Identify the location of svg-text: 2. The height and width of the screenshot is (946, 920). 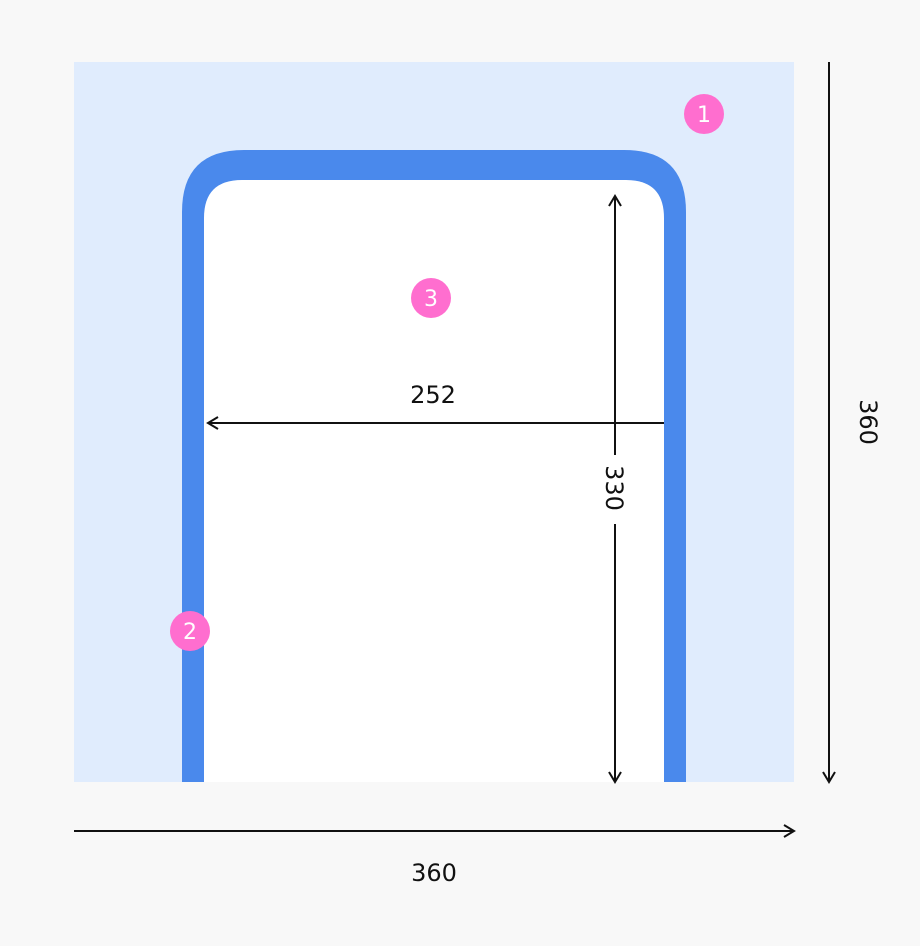
(190, 632).